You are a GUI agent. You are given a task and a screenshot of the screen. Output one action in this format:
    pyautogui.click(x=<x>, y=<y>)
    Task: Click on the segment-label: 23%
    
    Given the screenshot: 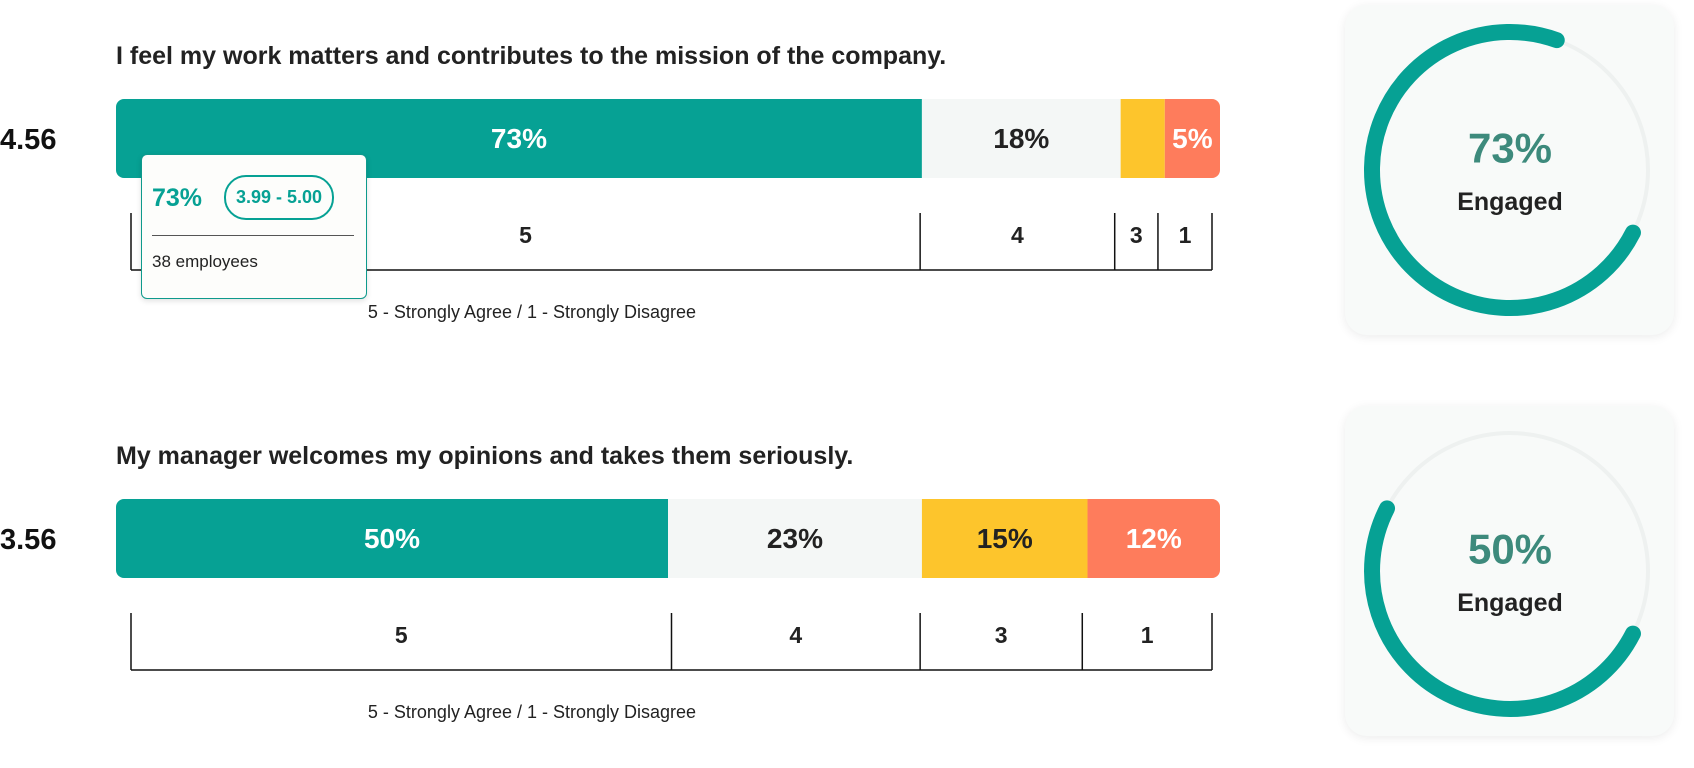 What is the action you would take?
    pyautogui.click(x=795, y=538)
    